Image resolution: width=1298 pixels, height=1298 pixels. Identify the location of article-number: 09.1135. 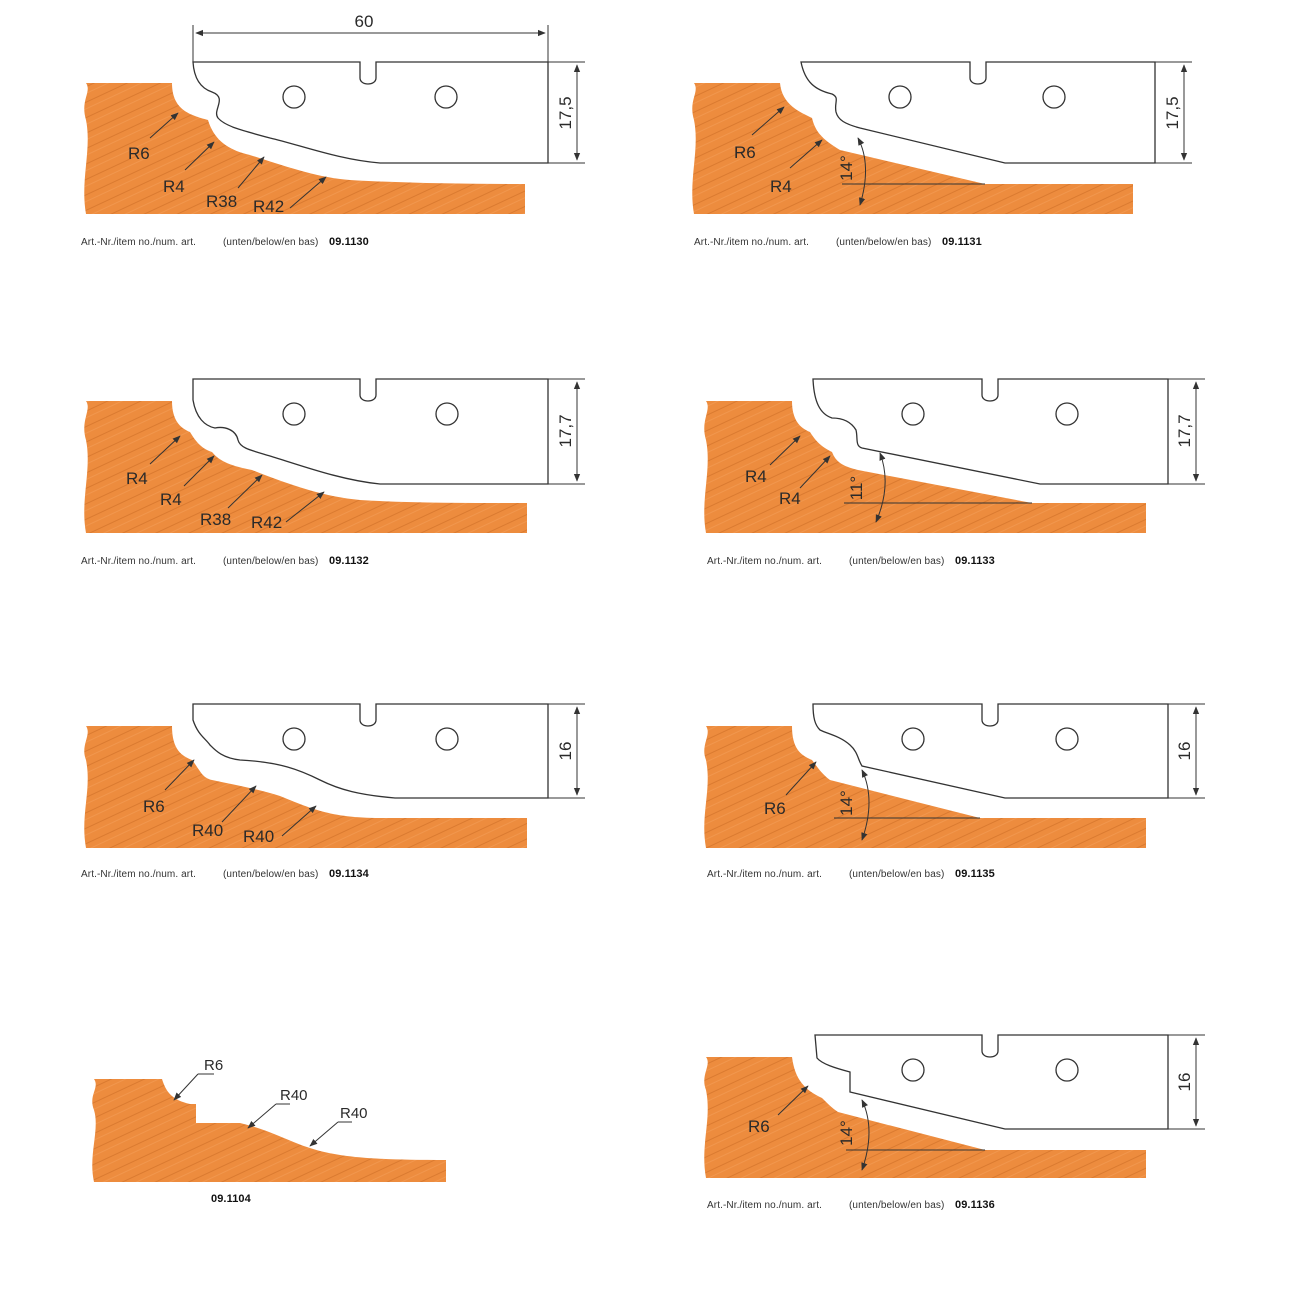
(975, 874).